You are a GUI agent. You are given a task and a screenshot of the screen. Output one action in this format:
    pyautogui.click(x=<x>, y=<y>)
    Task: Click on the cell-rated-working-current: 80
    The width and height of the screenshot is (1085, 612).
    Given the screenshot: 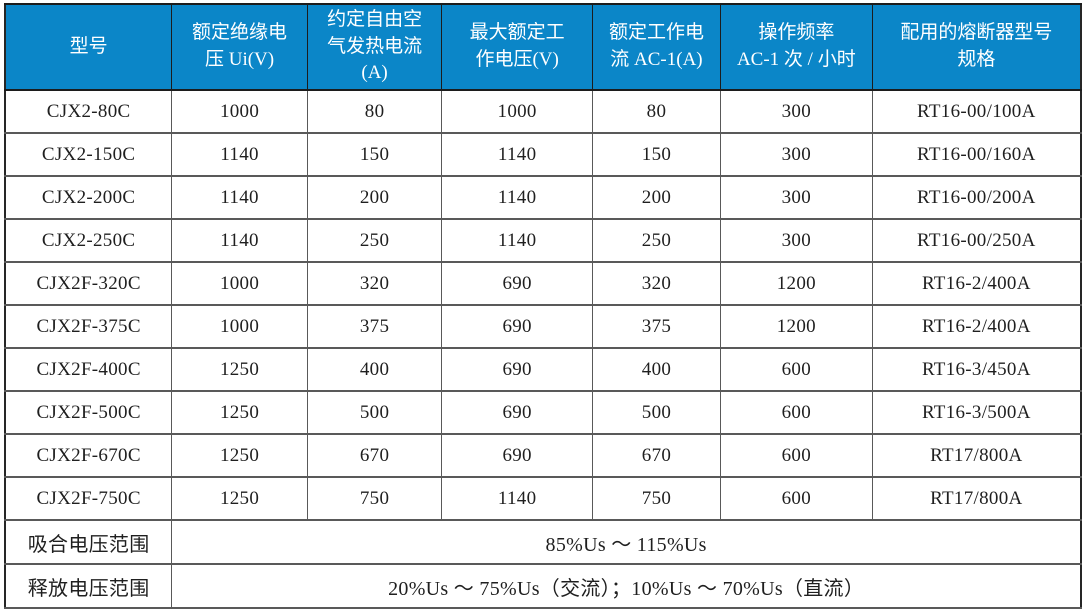 What is the action you would take?
    pyautogui.click(x=656, y=111)
    